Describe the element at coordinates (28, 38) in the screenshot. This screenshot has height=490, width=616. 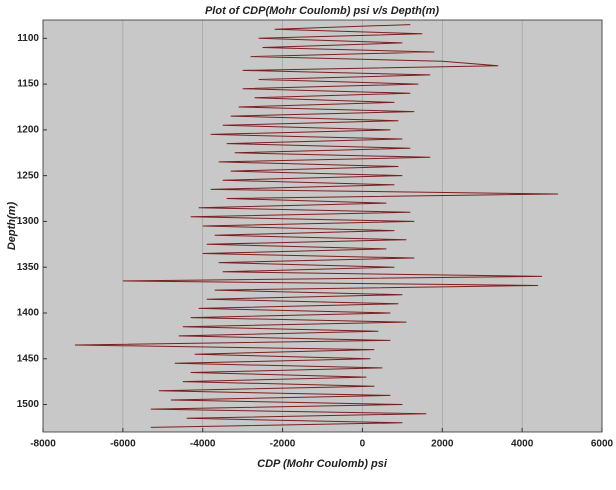
I see `y-tick-label: 1100` at that location.